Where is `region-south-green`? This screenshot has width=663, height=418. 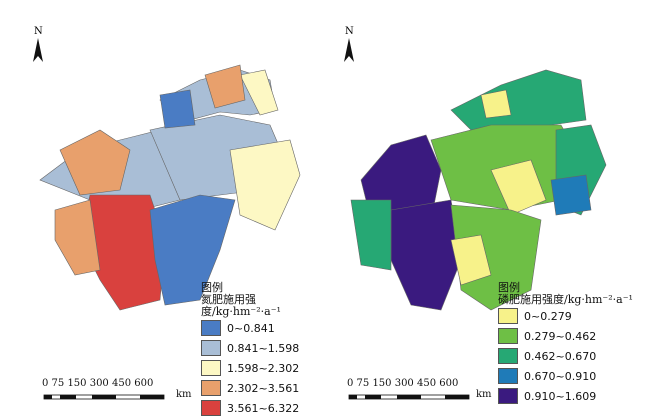
region-south-green is located at coordinates (496, 257).